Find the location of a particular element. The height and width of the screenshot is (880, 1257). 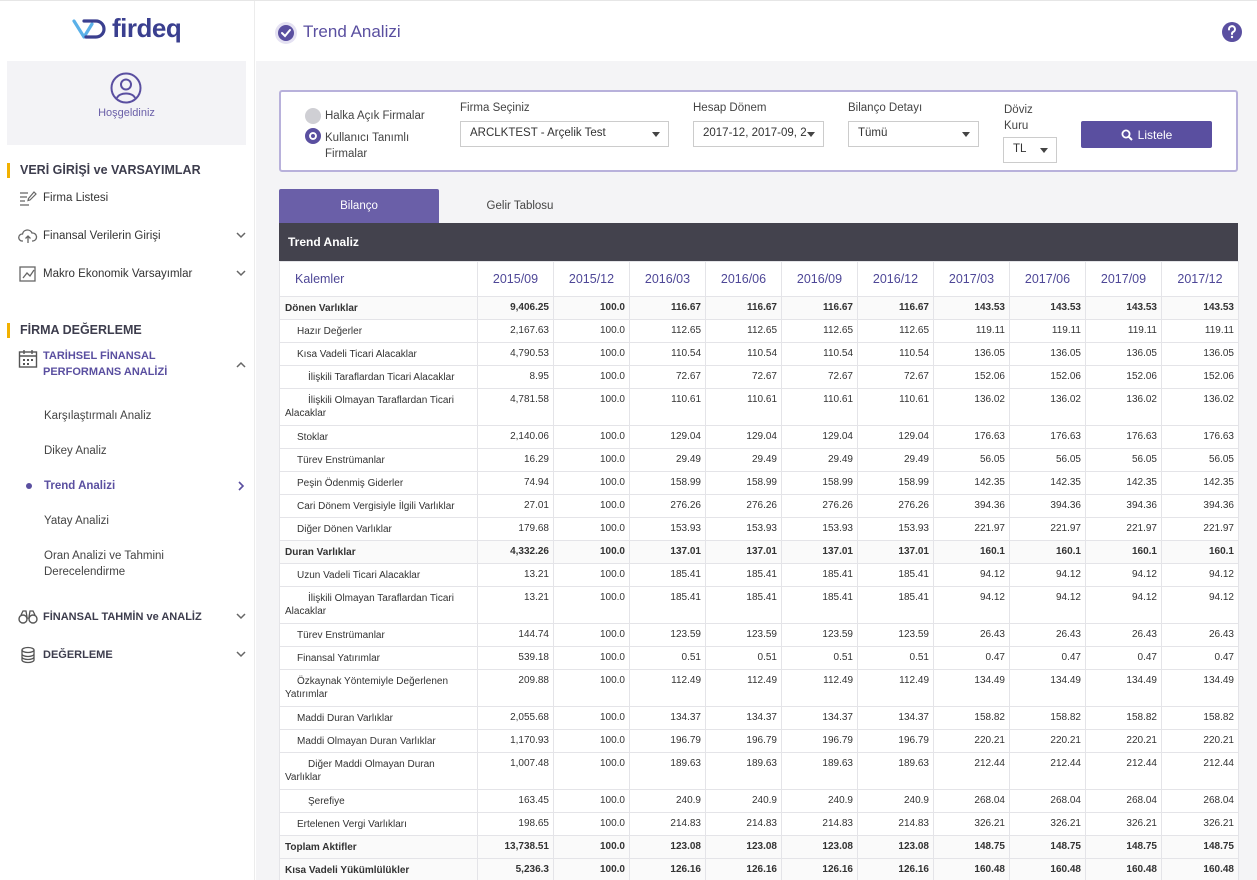

tab-bilanco: Bilanço is located at coordinates (359, 206).